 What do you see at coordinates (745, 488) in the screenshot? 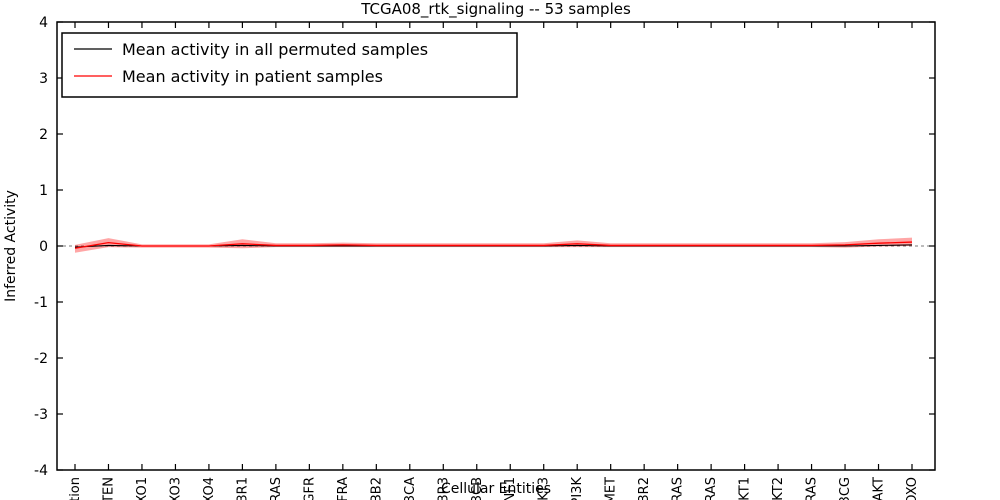
I see `x-tick-label: AKT1` at bounding box center [745, 488].